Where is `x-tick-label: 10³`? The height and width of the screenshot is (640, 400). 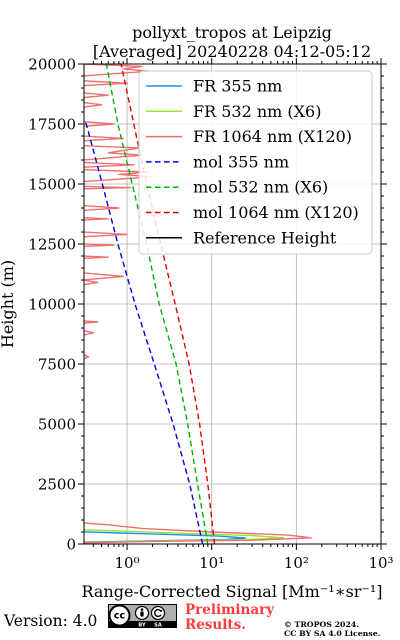 x-tick-label: 10³ is located at coordinates (380, 563).